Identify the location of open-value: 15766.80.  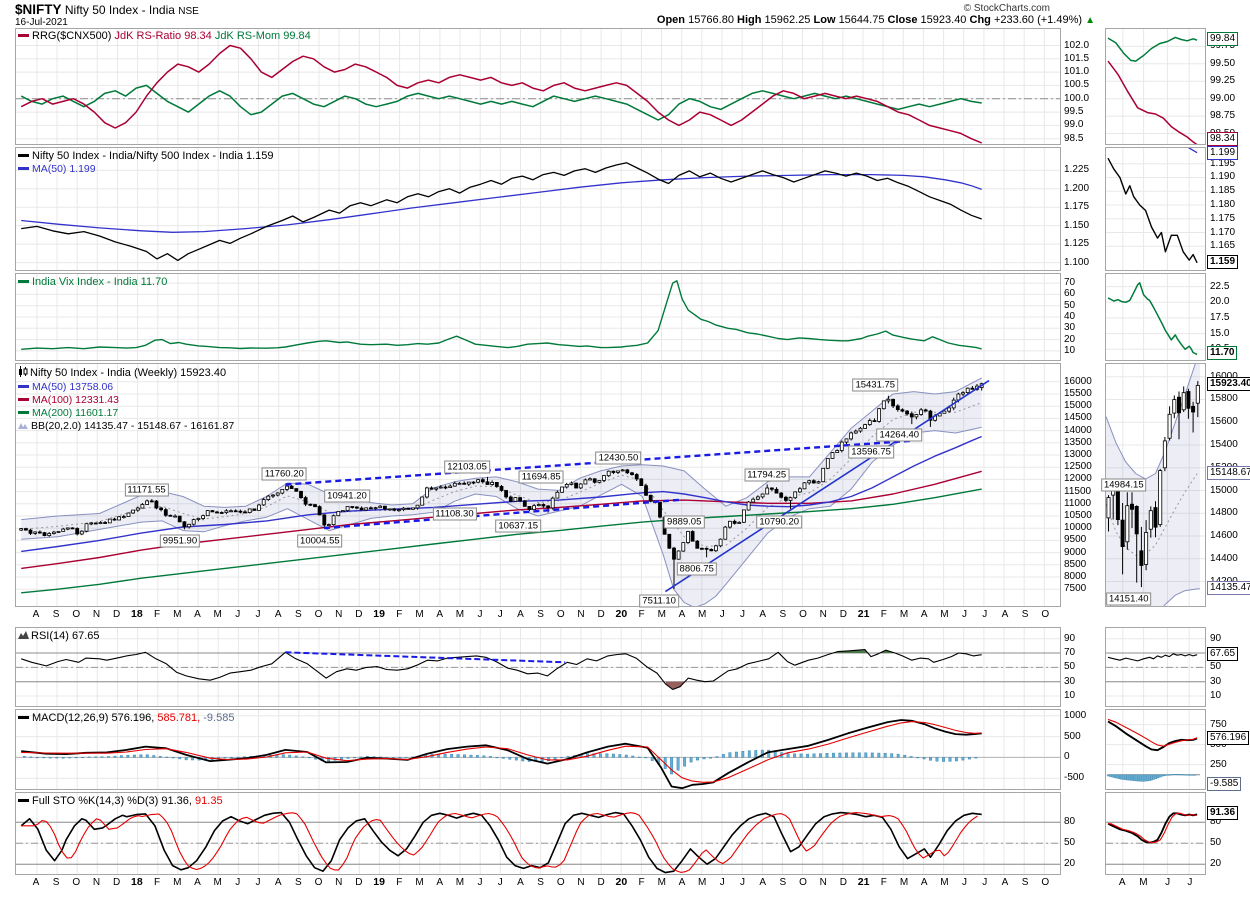
(711, 20).